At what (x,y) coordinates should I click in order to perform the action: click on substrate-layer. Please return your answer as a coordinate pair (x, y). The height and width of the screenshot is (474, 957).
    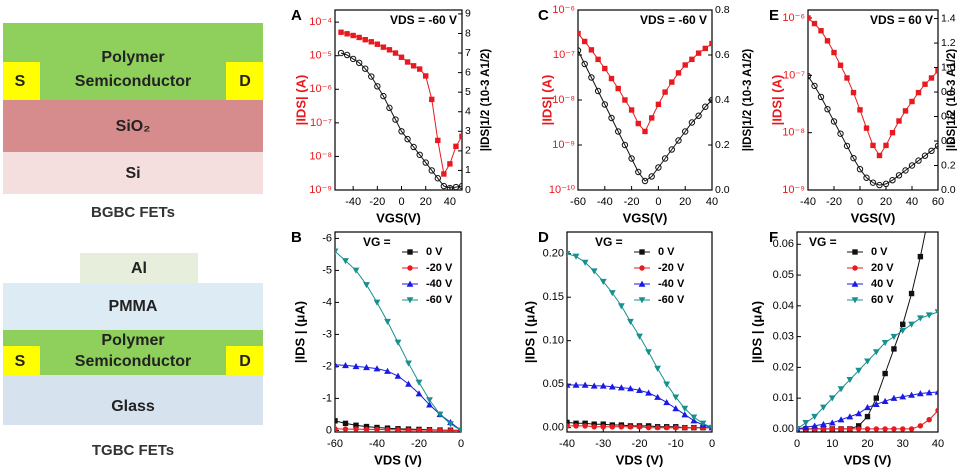
    Looking at the image, I should click on (133, 400).